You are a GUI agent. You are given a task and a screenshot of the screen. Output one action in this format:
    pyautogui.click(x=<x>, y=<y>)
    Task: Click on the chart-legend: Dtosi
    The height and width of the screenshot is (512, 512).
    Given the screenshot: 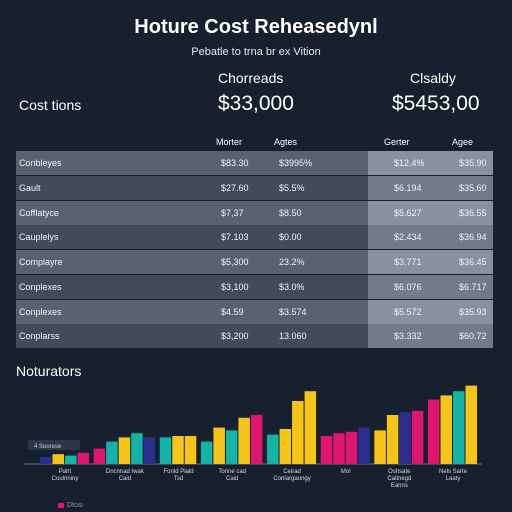 What is the action you would take?
    pyautogui.click(x=70, y=505)
    